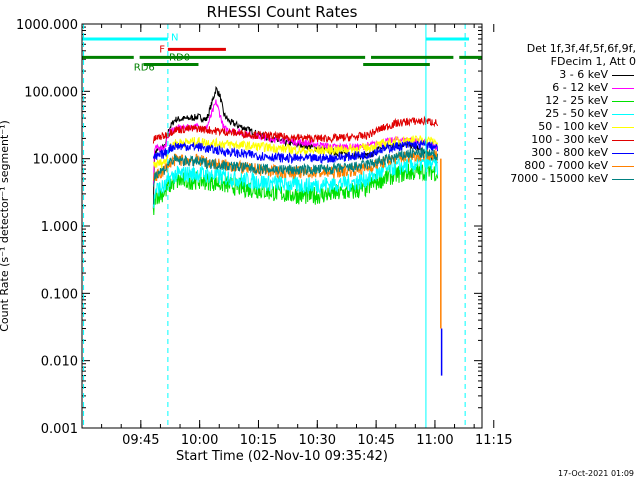  Describe the element at coordinates (51, 92) in the screenshot. I see `y-tick-label: 100.000` at that location.